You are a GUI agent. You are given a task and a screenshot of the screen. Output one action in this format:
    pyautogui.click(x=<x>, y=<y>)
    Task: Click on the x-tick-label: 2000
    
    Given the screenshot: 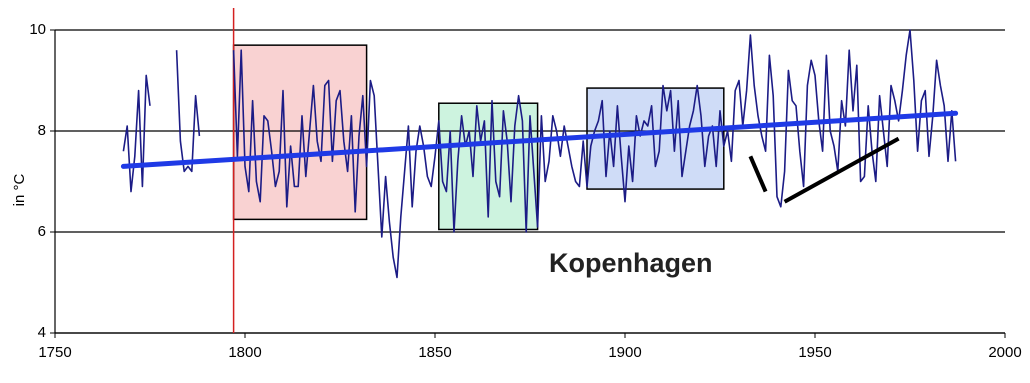 What is the action you would take?
    pyautogui.click(x=1004, y=352)
    